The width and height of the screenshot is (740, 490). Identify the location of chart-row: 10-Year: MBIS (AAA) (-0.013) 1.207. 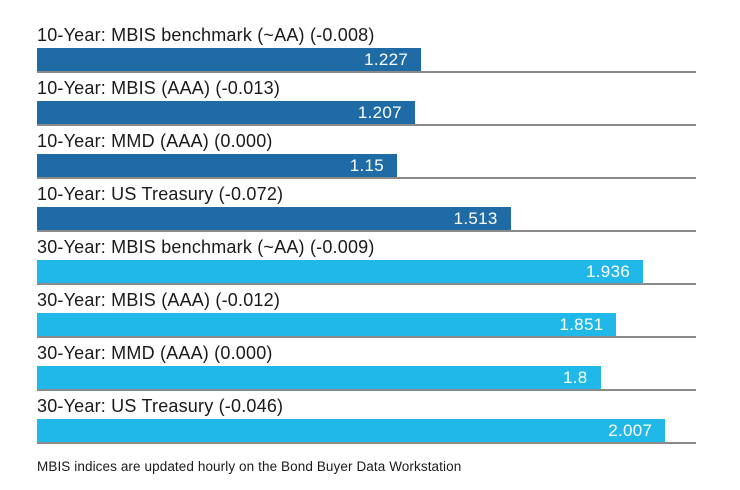
(366, 99).